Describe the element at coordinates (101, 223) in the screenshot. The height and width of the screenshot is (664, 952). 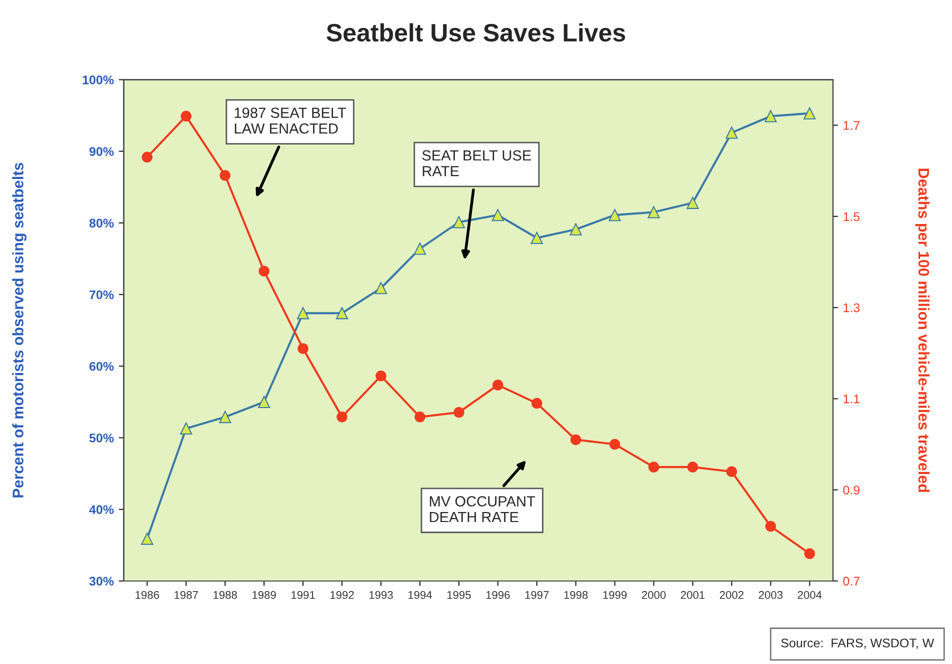
I see `y-tick-label: 80%` at that location.